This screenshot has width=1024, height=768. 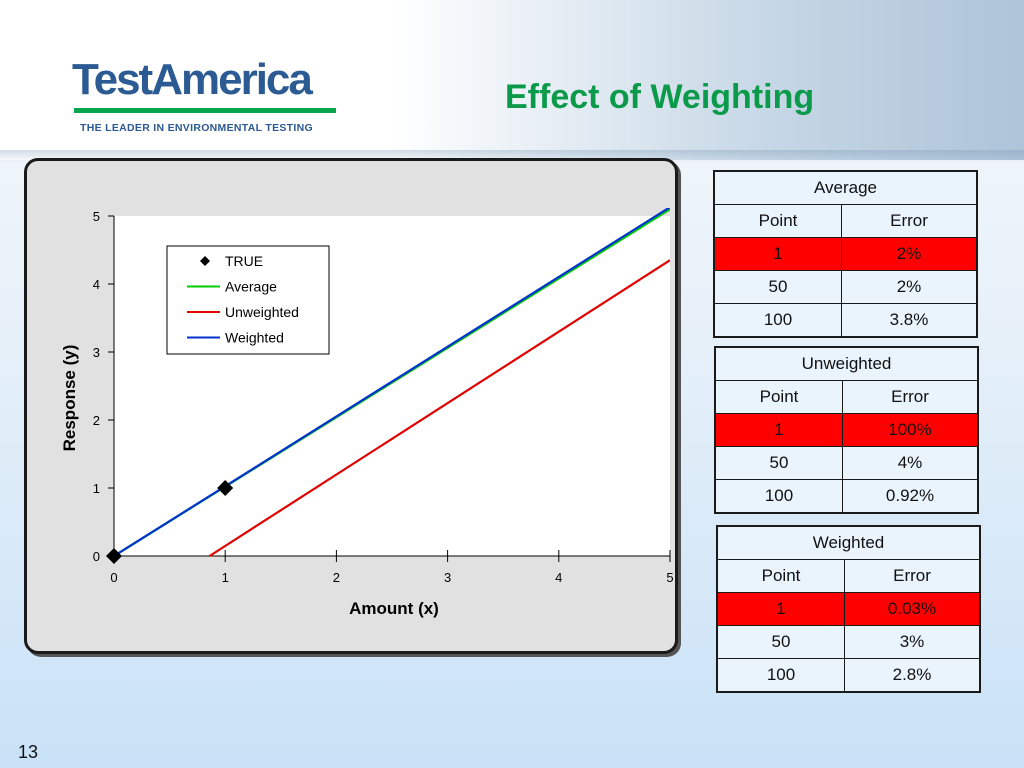 I want to click on y-tick-label: 1, so click(x=96, y=488).